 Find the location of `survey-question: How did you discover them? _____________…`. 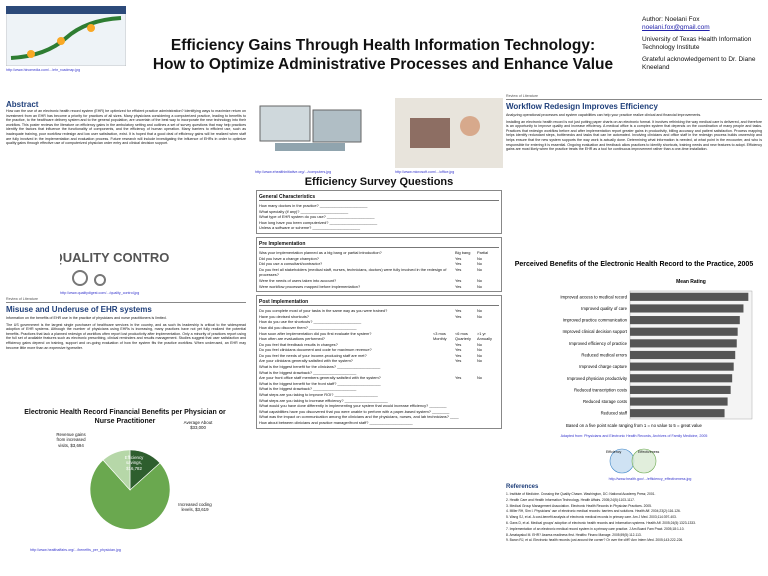

survey-question: How did you discover them? _____________… is located at coordinates (308, 327).